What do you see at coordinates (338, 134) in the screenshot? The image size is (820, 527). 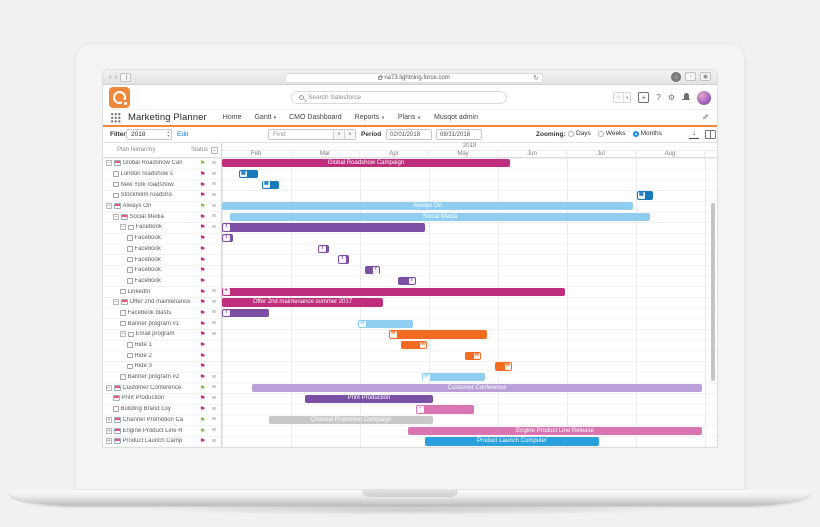 I see `find-prev-button: ∧` at bounding box center [338, 134].